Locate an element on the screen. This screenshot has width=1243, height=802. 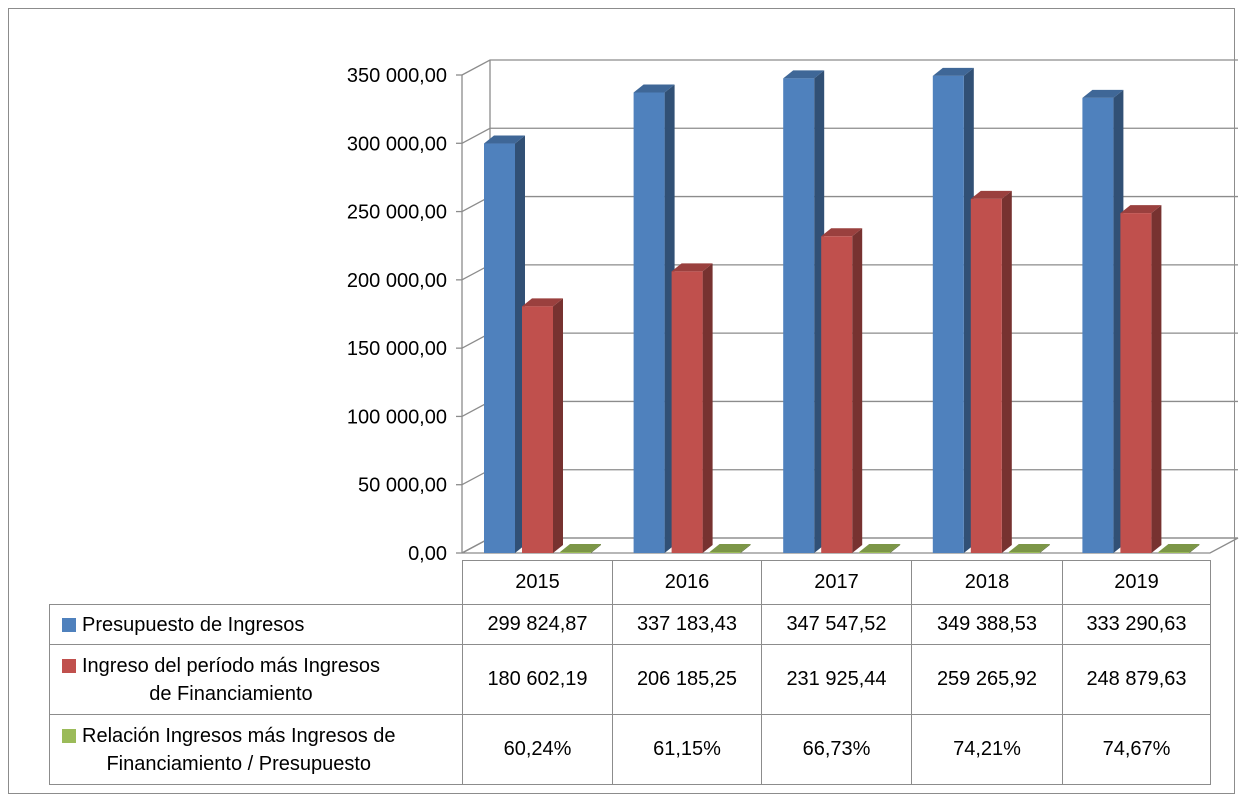
y-tick-label: 50 000,00 is located at coordinates (402, 486).